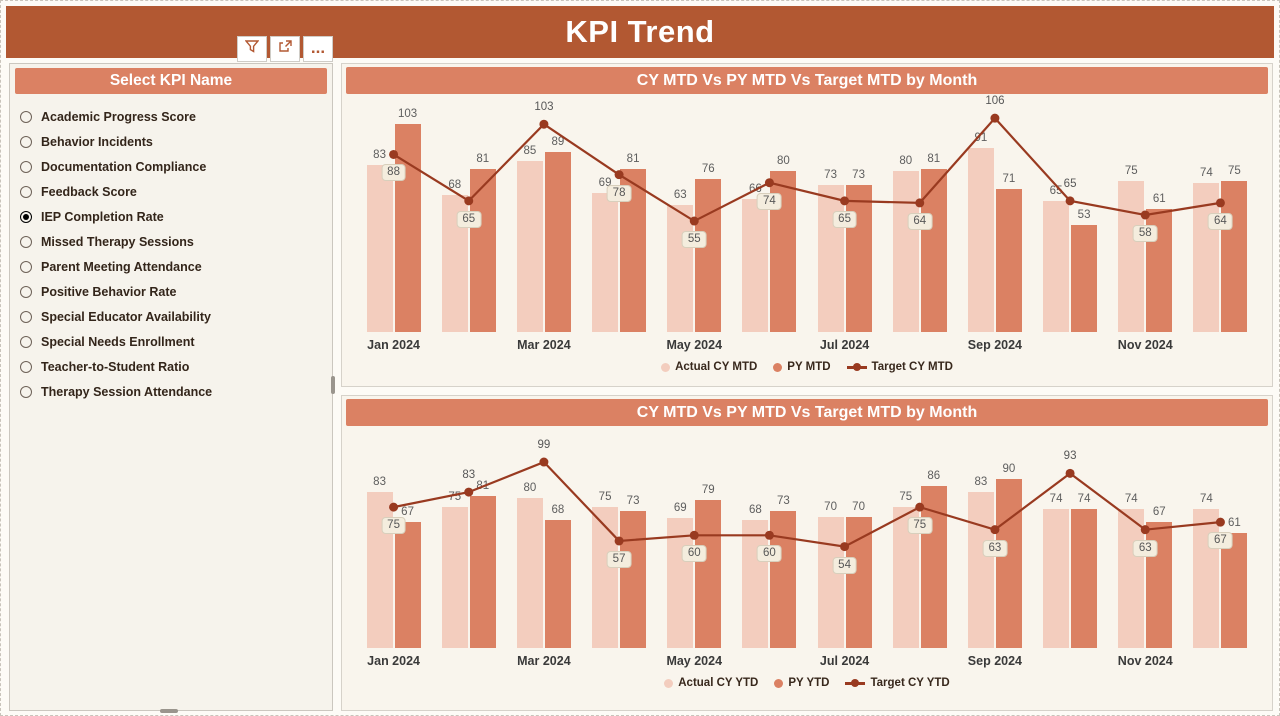 The height and width of the screenshot is (716, 1280). Describe the element at coordinates (171, 291) in the screenshot. I see `kpi-option-positive-behavior-rate: Positive Behavior Rate` at that location.